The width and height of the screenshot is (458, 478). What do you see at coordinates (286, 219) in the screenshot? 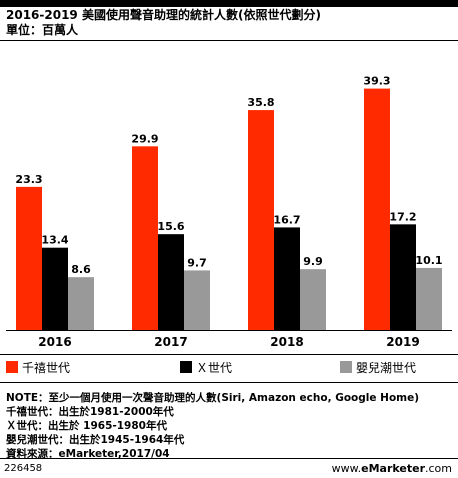
I see `data-label-gen-x-2018: 16.7` at bounding box center [286, 219].